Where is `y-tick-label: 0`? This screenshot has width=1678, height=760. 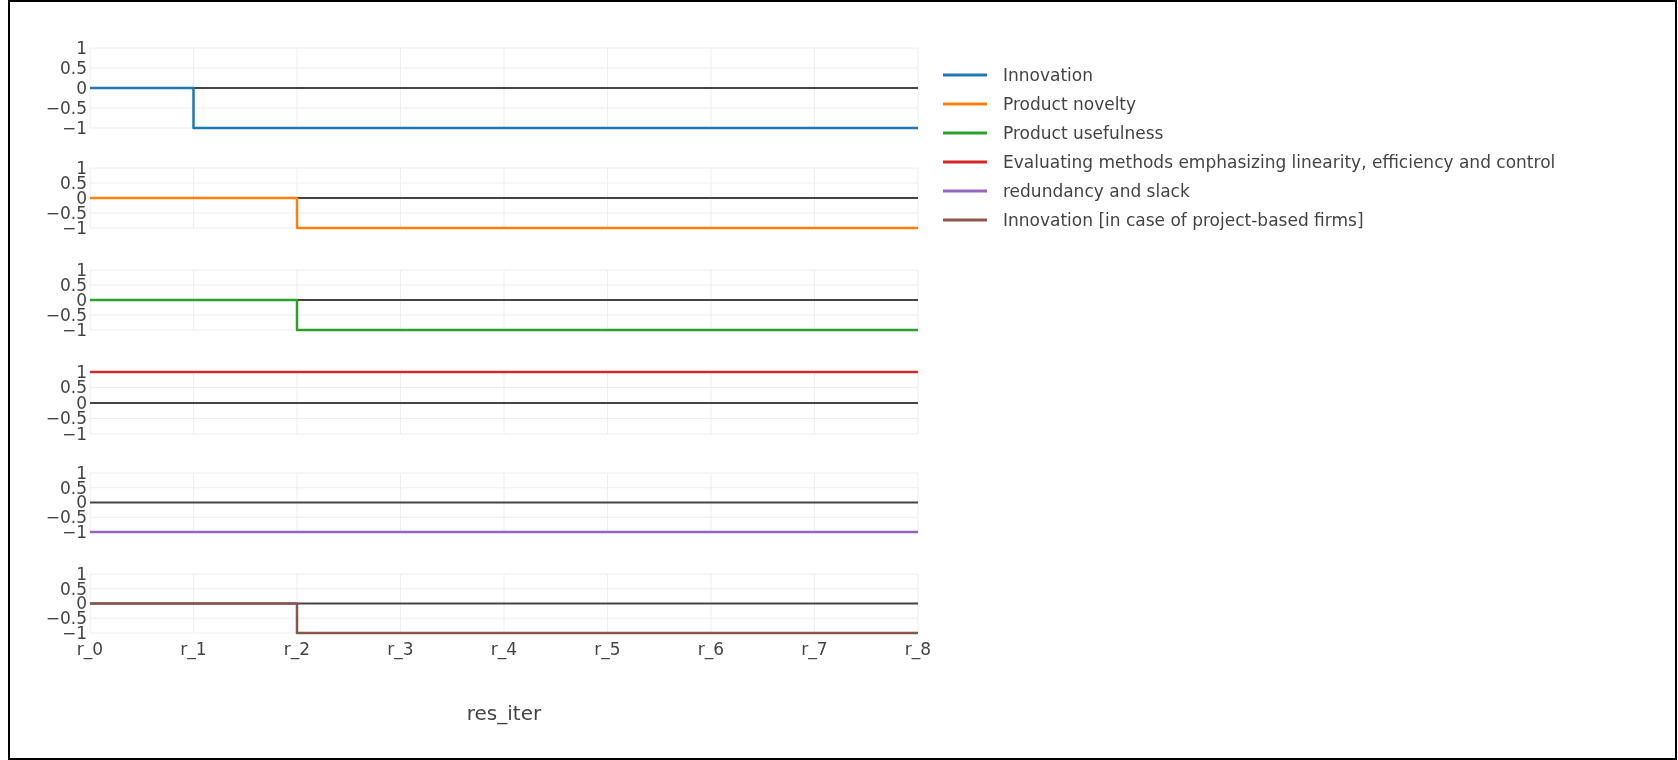
y-tick-label: 0 is located at coordinates (81, 87).